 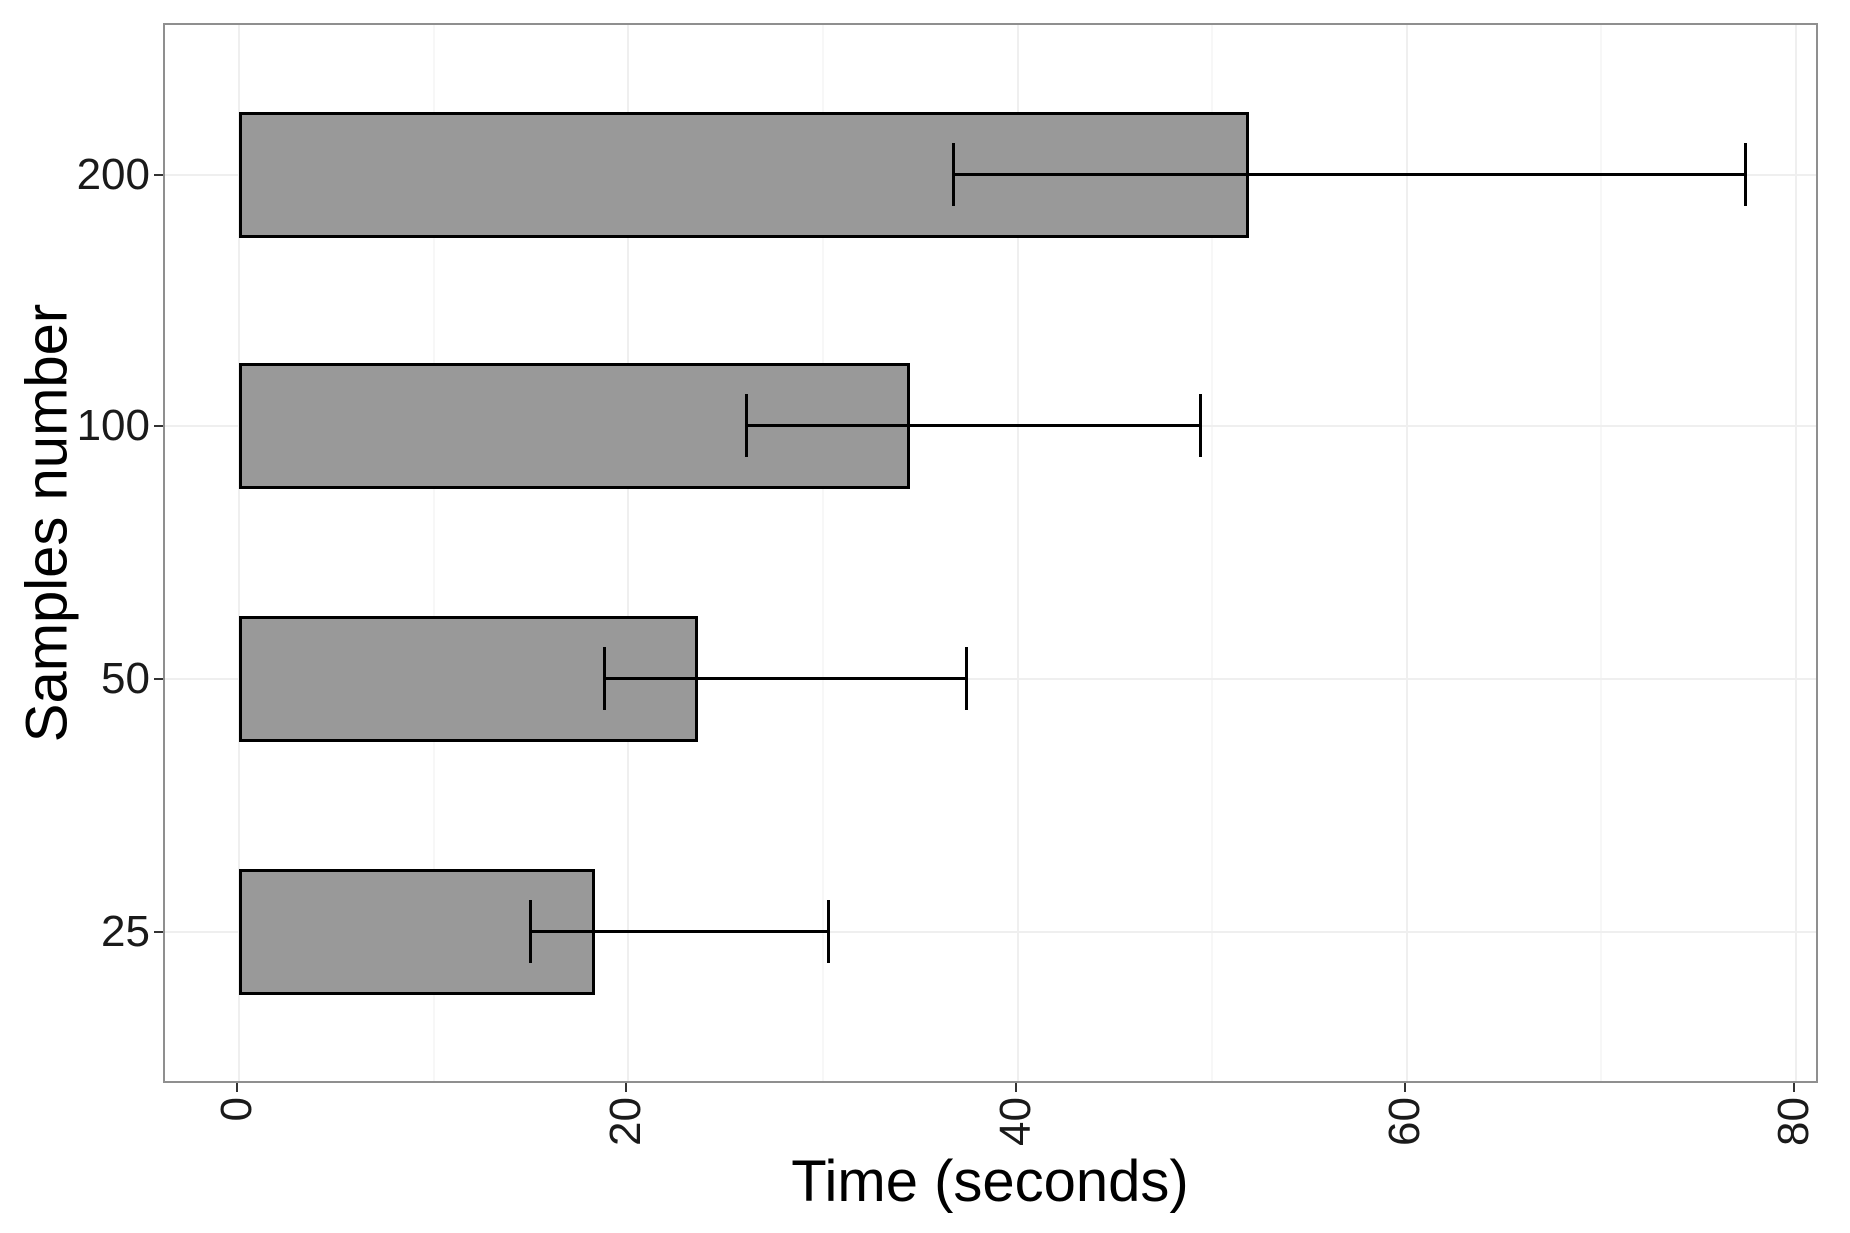 What do you see at coordinates (113, 425) in the screenshot?
I see `y-axis-tick-label-100: 100` at bounding box center [113, 425].